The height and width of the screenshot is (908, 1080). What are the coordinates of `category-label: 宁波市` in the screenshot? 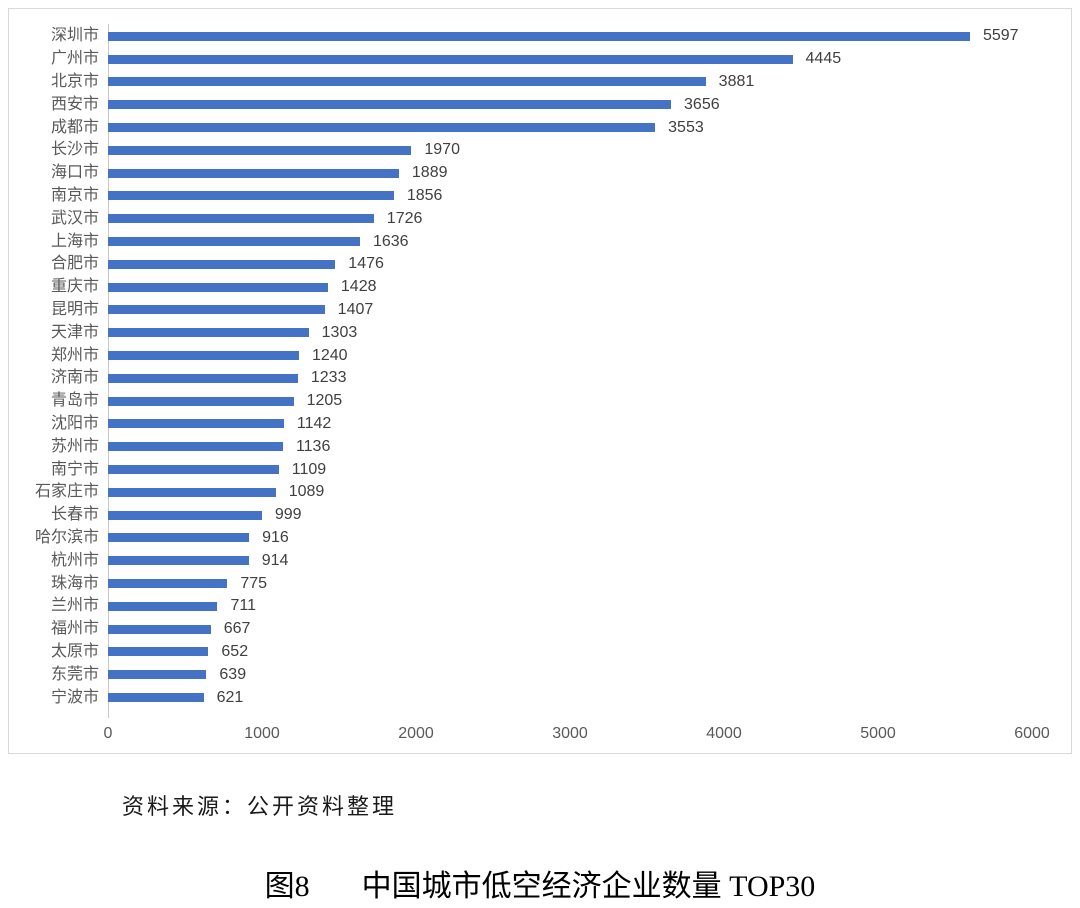 It's located at (74, 697).